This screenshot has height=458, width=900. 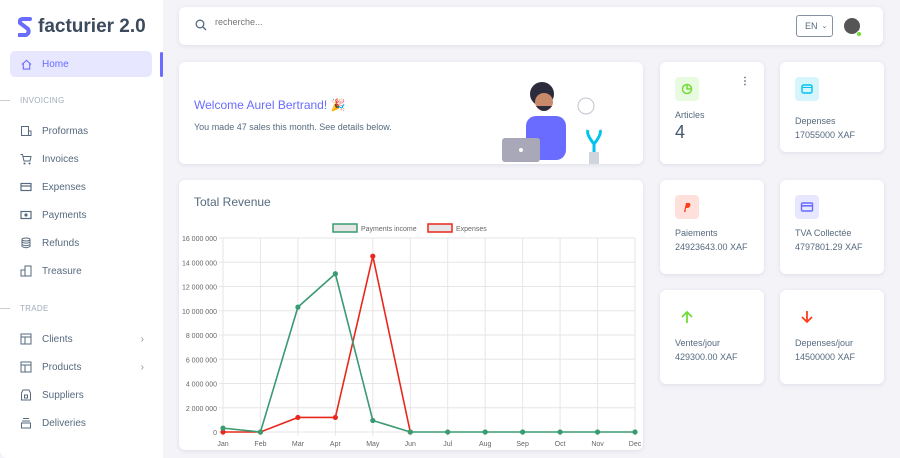 I want to click on stat-card-depenses-jour: Depenses/jour 14500000 XAF, so click(x=832, y=337).